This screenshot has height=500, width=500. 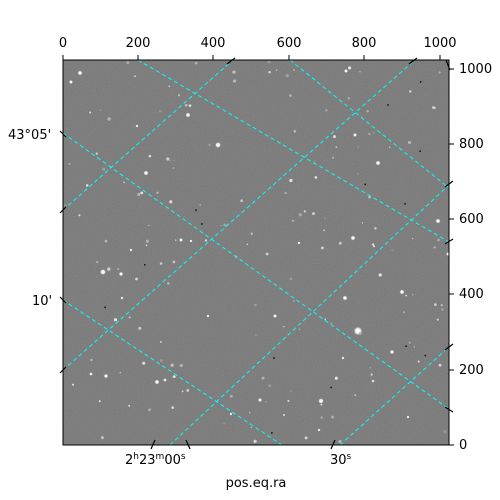 I want to click on top-tick-label: 200, so click(x=138, y=43).